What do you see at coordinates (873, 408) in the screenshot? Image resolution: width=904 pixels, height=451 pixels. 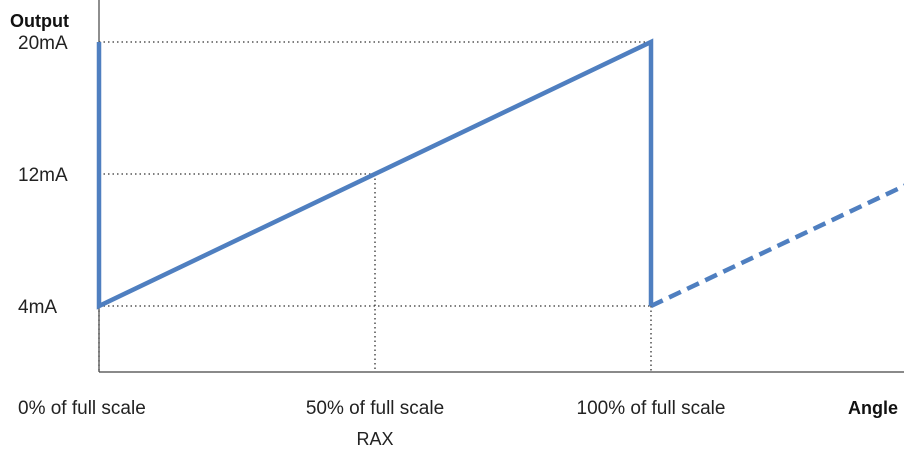 I see `x-axis-title: Angle` at bounding box center [873, 408].